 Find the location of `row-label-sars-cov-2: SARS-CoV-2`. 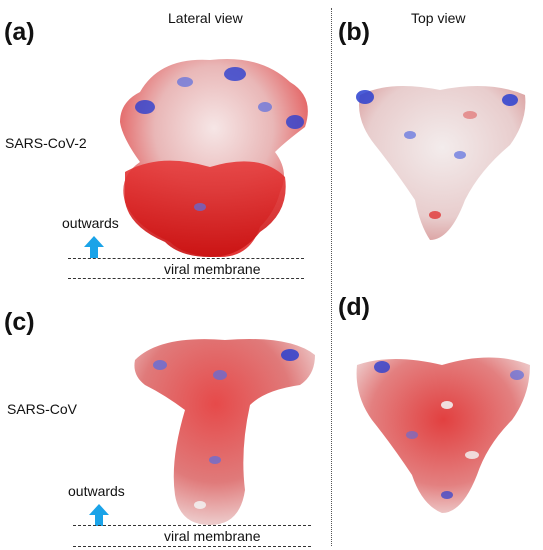

row-label-sars-cov-2: SARS-CoV-2 is located at coordinates (46, 143).